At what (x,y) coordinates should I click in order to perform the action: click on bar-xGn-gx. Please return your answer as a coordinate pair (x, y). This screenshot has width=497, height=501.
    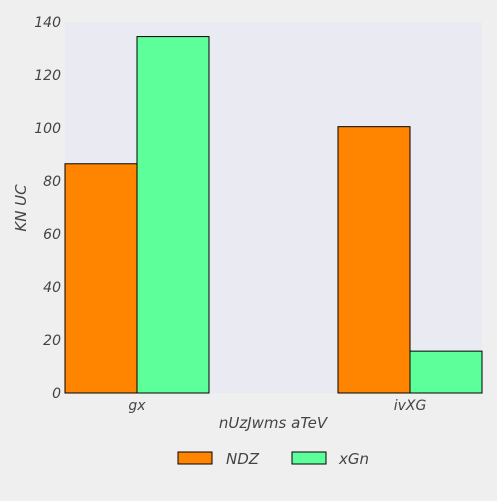
    Looking at the image, I should click on (173, 215).